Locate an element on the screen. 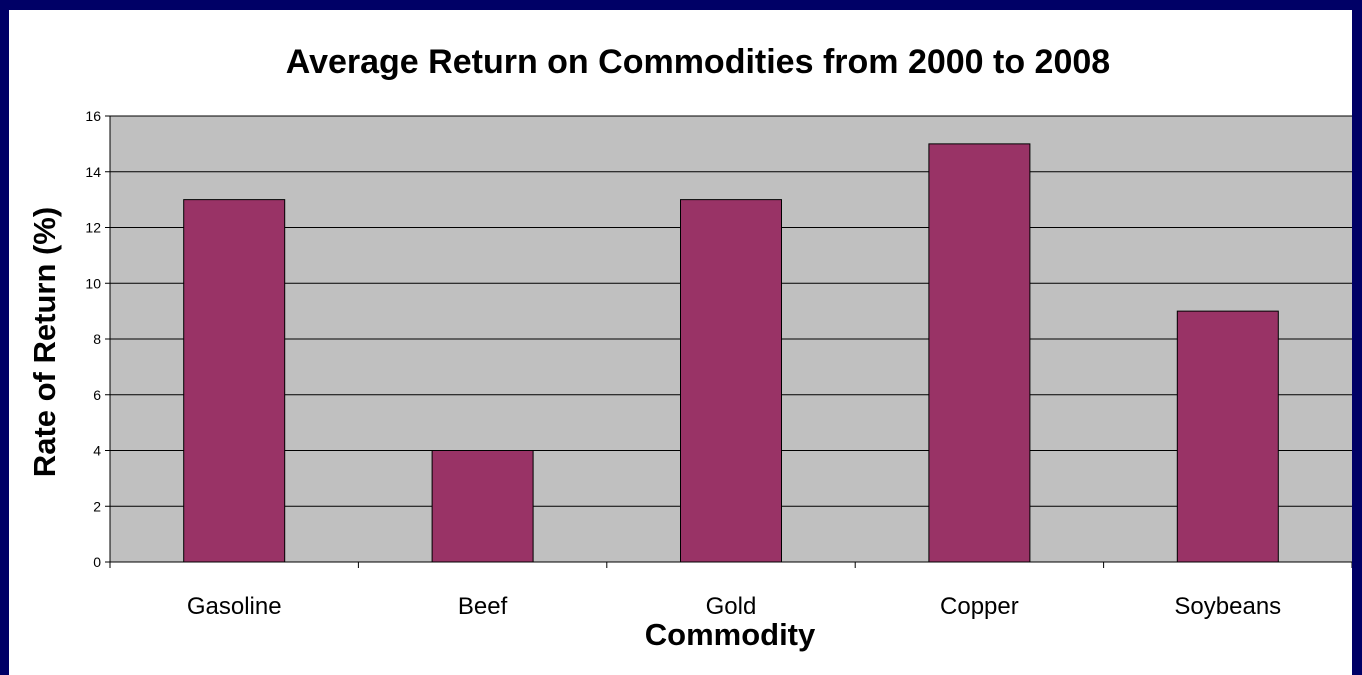  y-tick-label: 4 is located at coordinates (97, 451).